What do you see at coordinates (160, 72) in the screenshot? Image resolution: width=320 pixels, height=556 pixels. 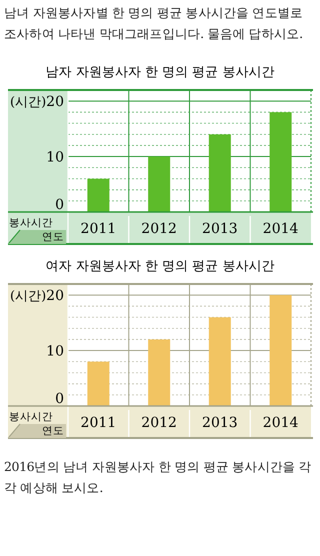 I see `chart-title: 남자 자원봉사자 한 명의 평균 봉사시간` at bounding box center [160, 72].